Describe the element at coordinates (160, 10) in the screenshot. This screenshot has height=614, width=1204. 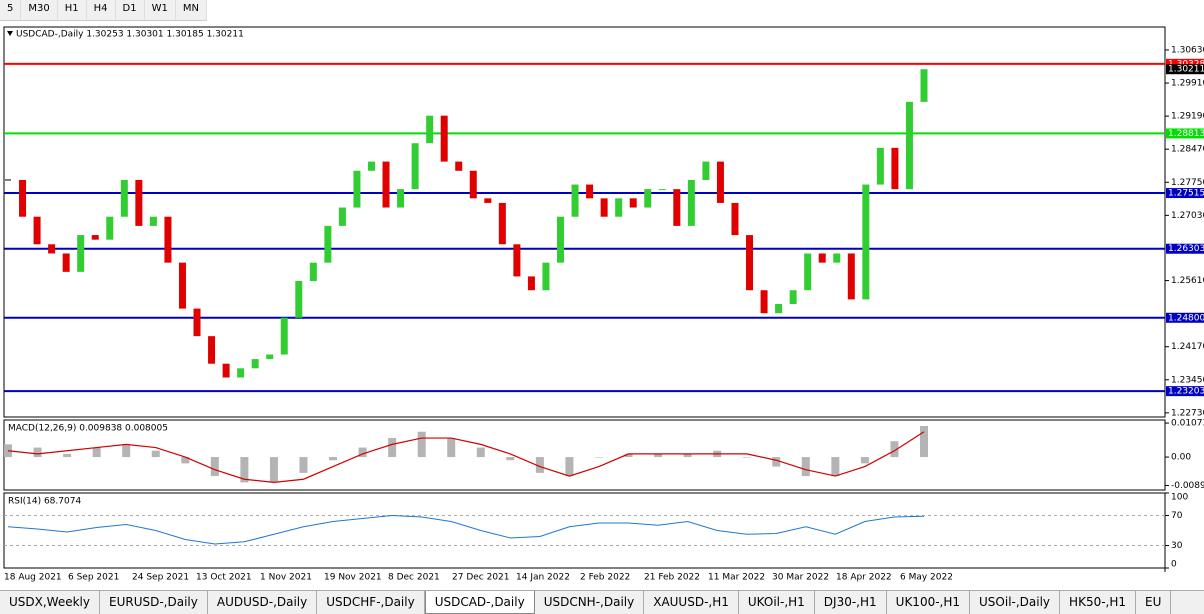
I see `timeframe-button: W1` at that location.